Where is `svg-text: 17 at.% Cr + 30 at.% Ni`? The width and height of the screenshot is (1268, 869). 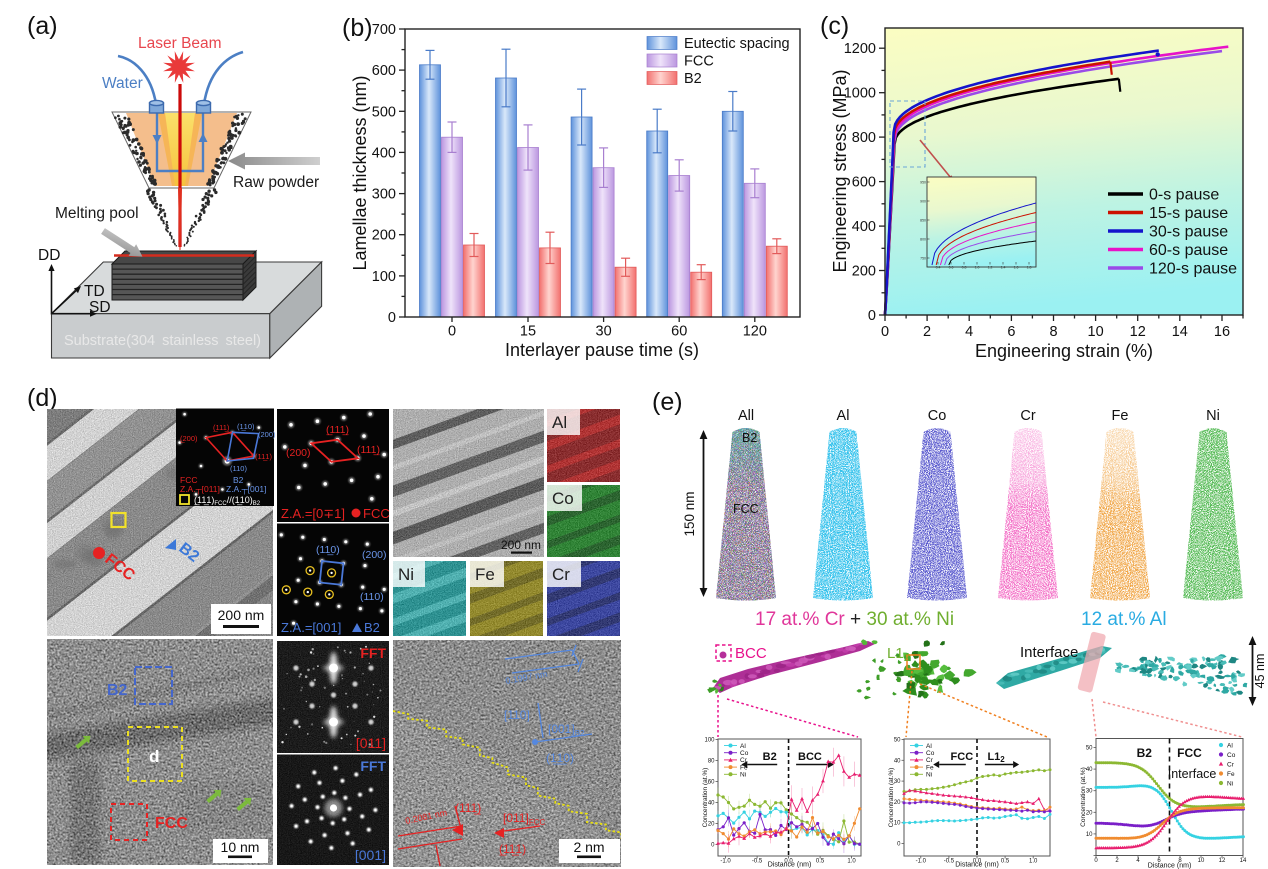 svg-text: 17 at.% Cr + 30 at.% Ni is located at coordinates (854, 619).